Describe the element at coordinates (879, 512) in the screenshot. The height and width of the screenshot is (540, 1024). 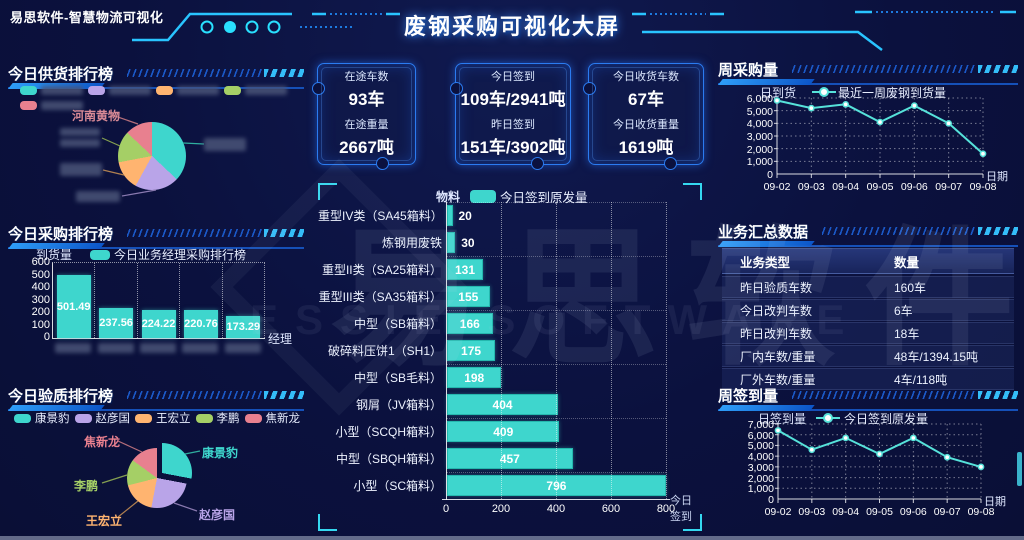
I see `axis-tick-label: 09-05` at that location.